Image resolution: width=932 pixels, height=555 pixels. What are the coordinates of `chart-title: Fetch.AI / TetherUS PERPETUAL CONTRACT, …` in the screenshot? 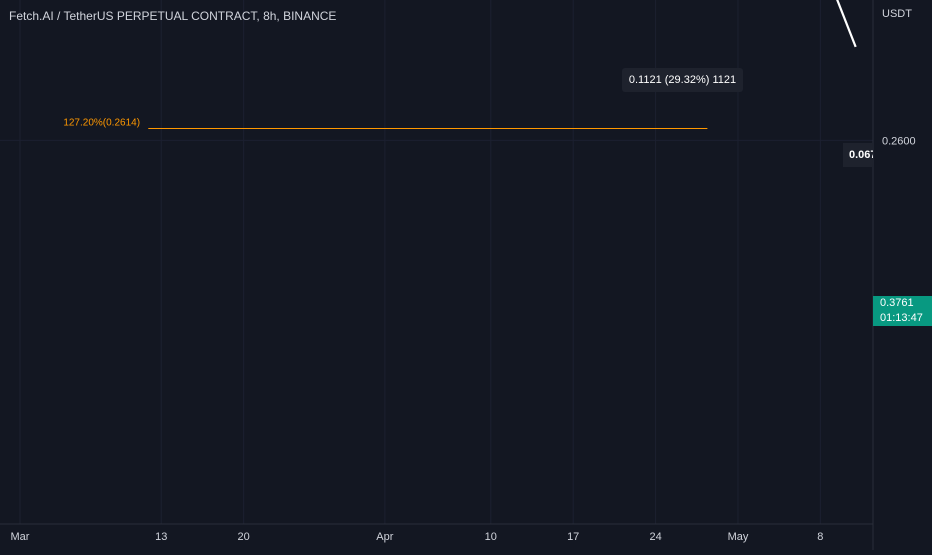 It's located at (173, 16).